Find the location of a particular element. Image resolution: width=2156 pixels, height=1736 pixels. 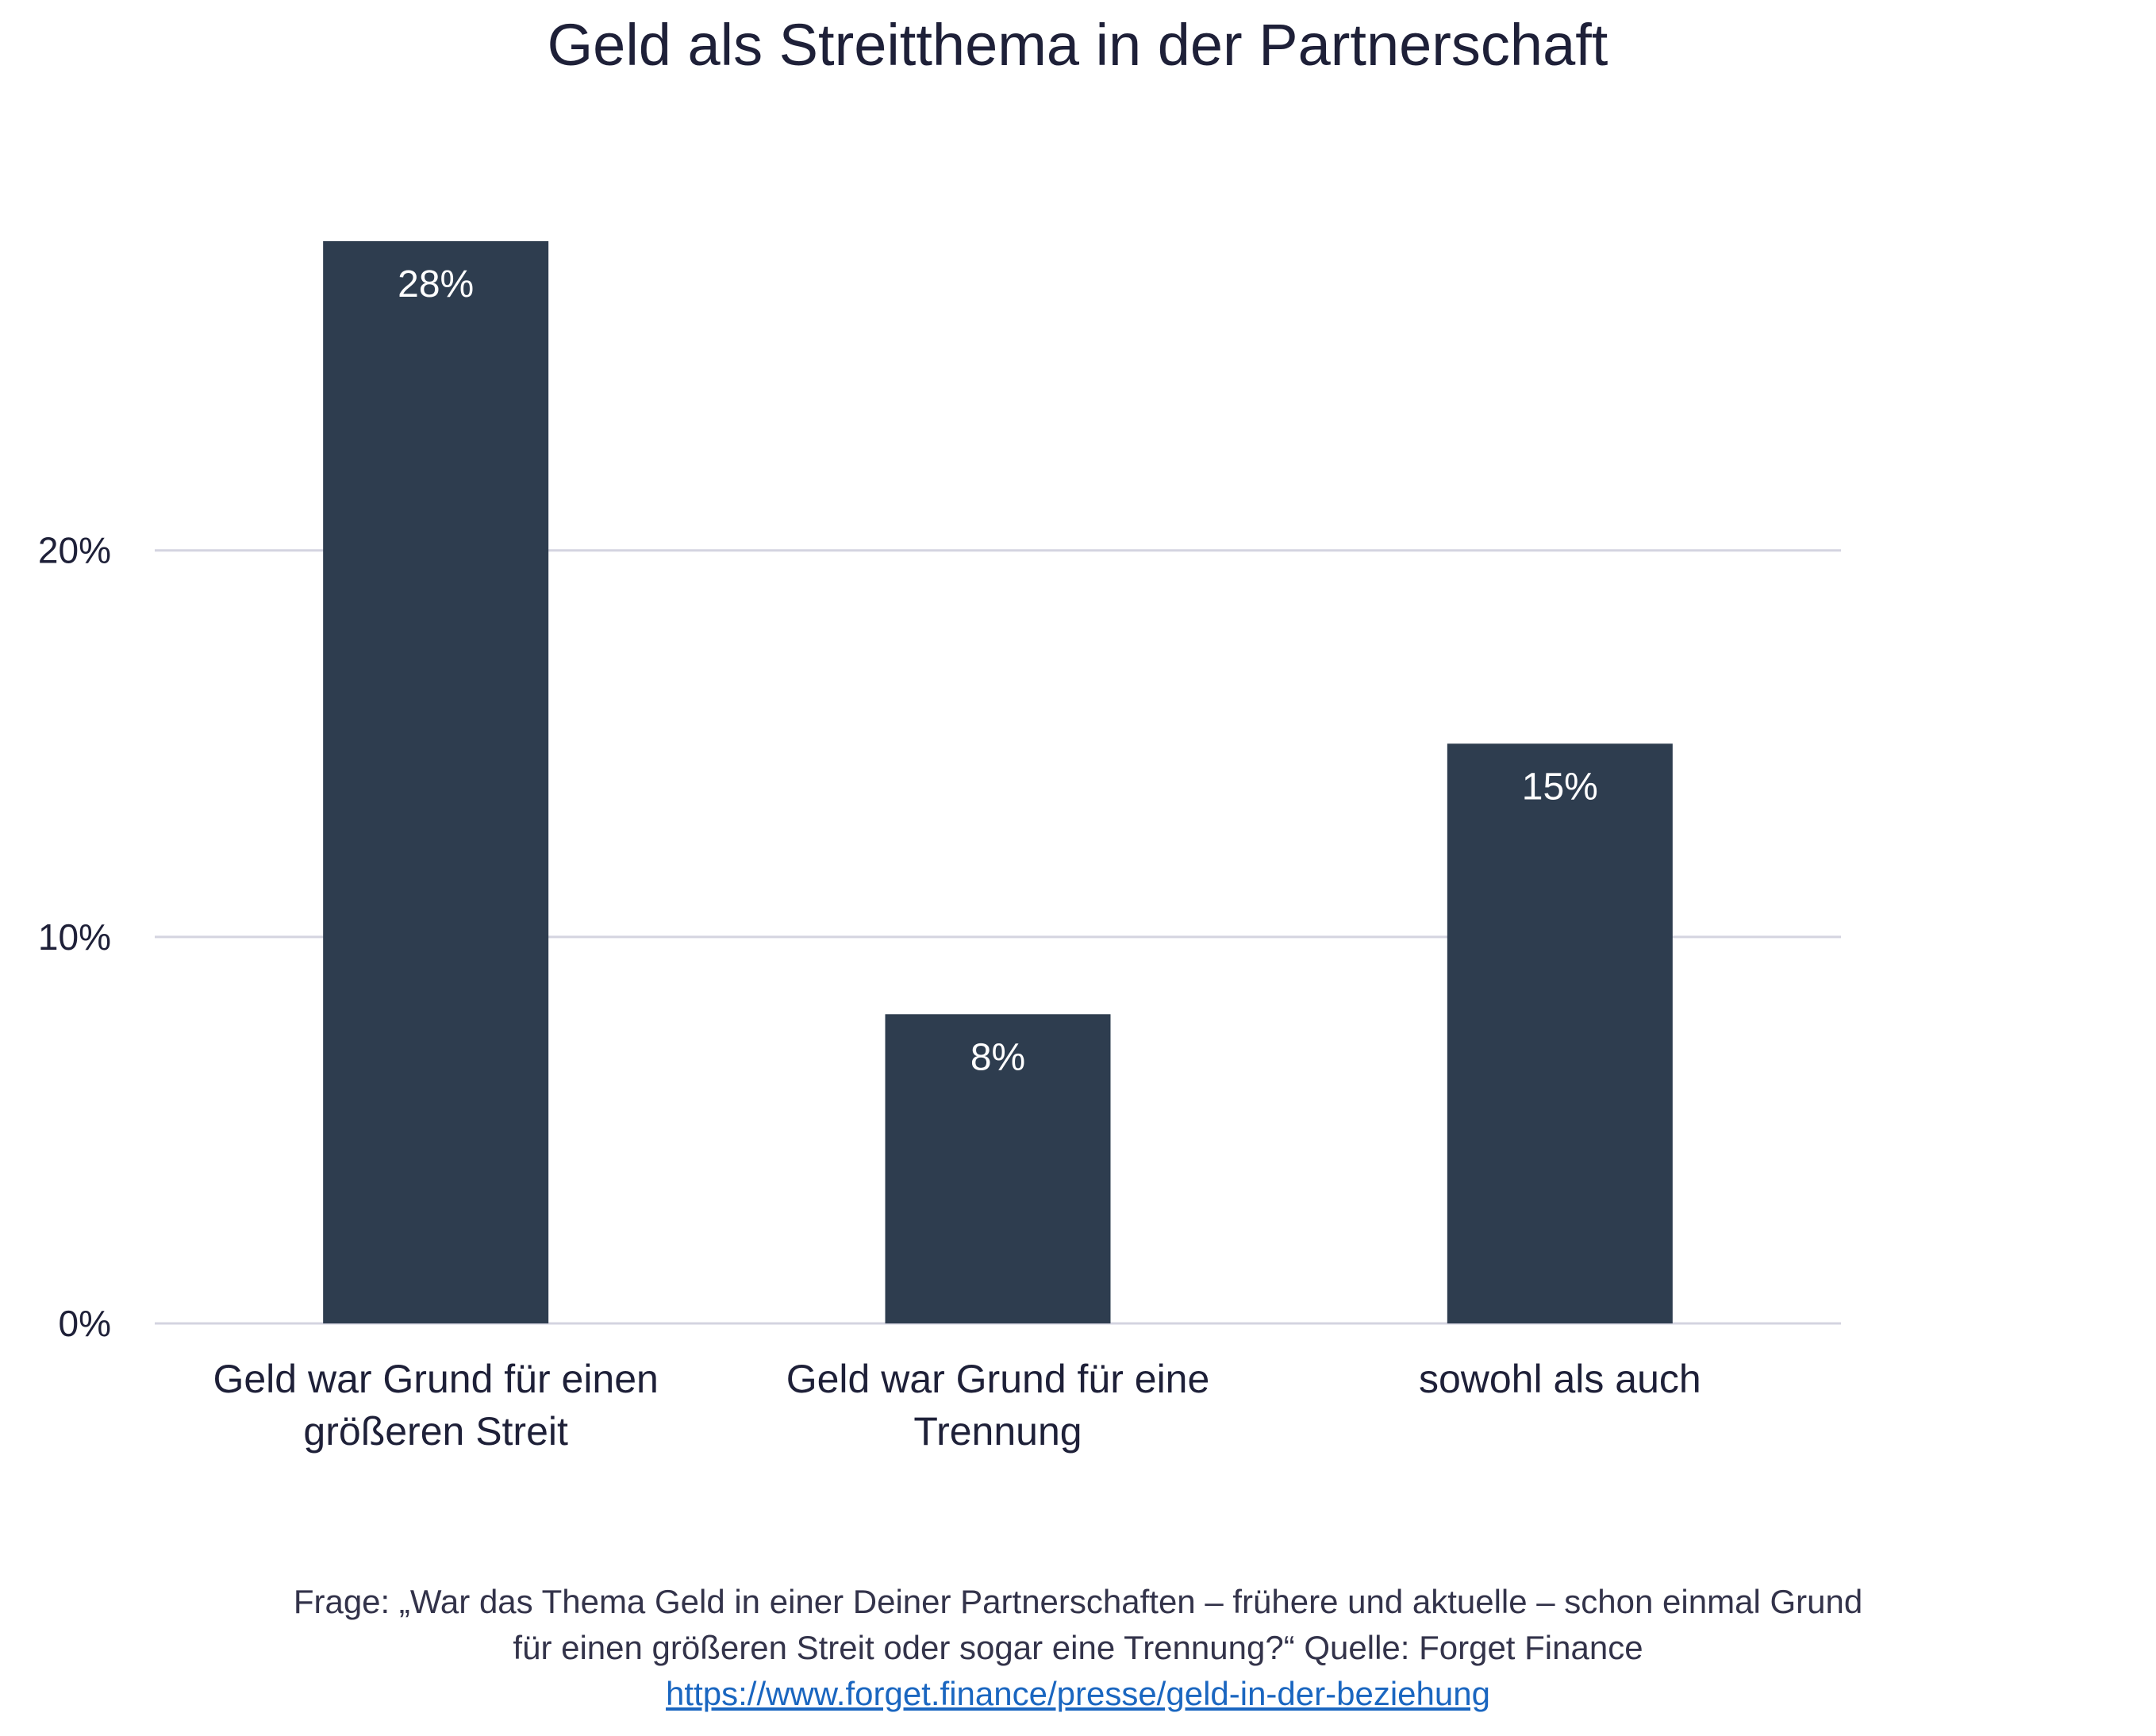

y-tick-label: 10% is located at coordinates (74, 937).